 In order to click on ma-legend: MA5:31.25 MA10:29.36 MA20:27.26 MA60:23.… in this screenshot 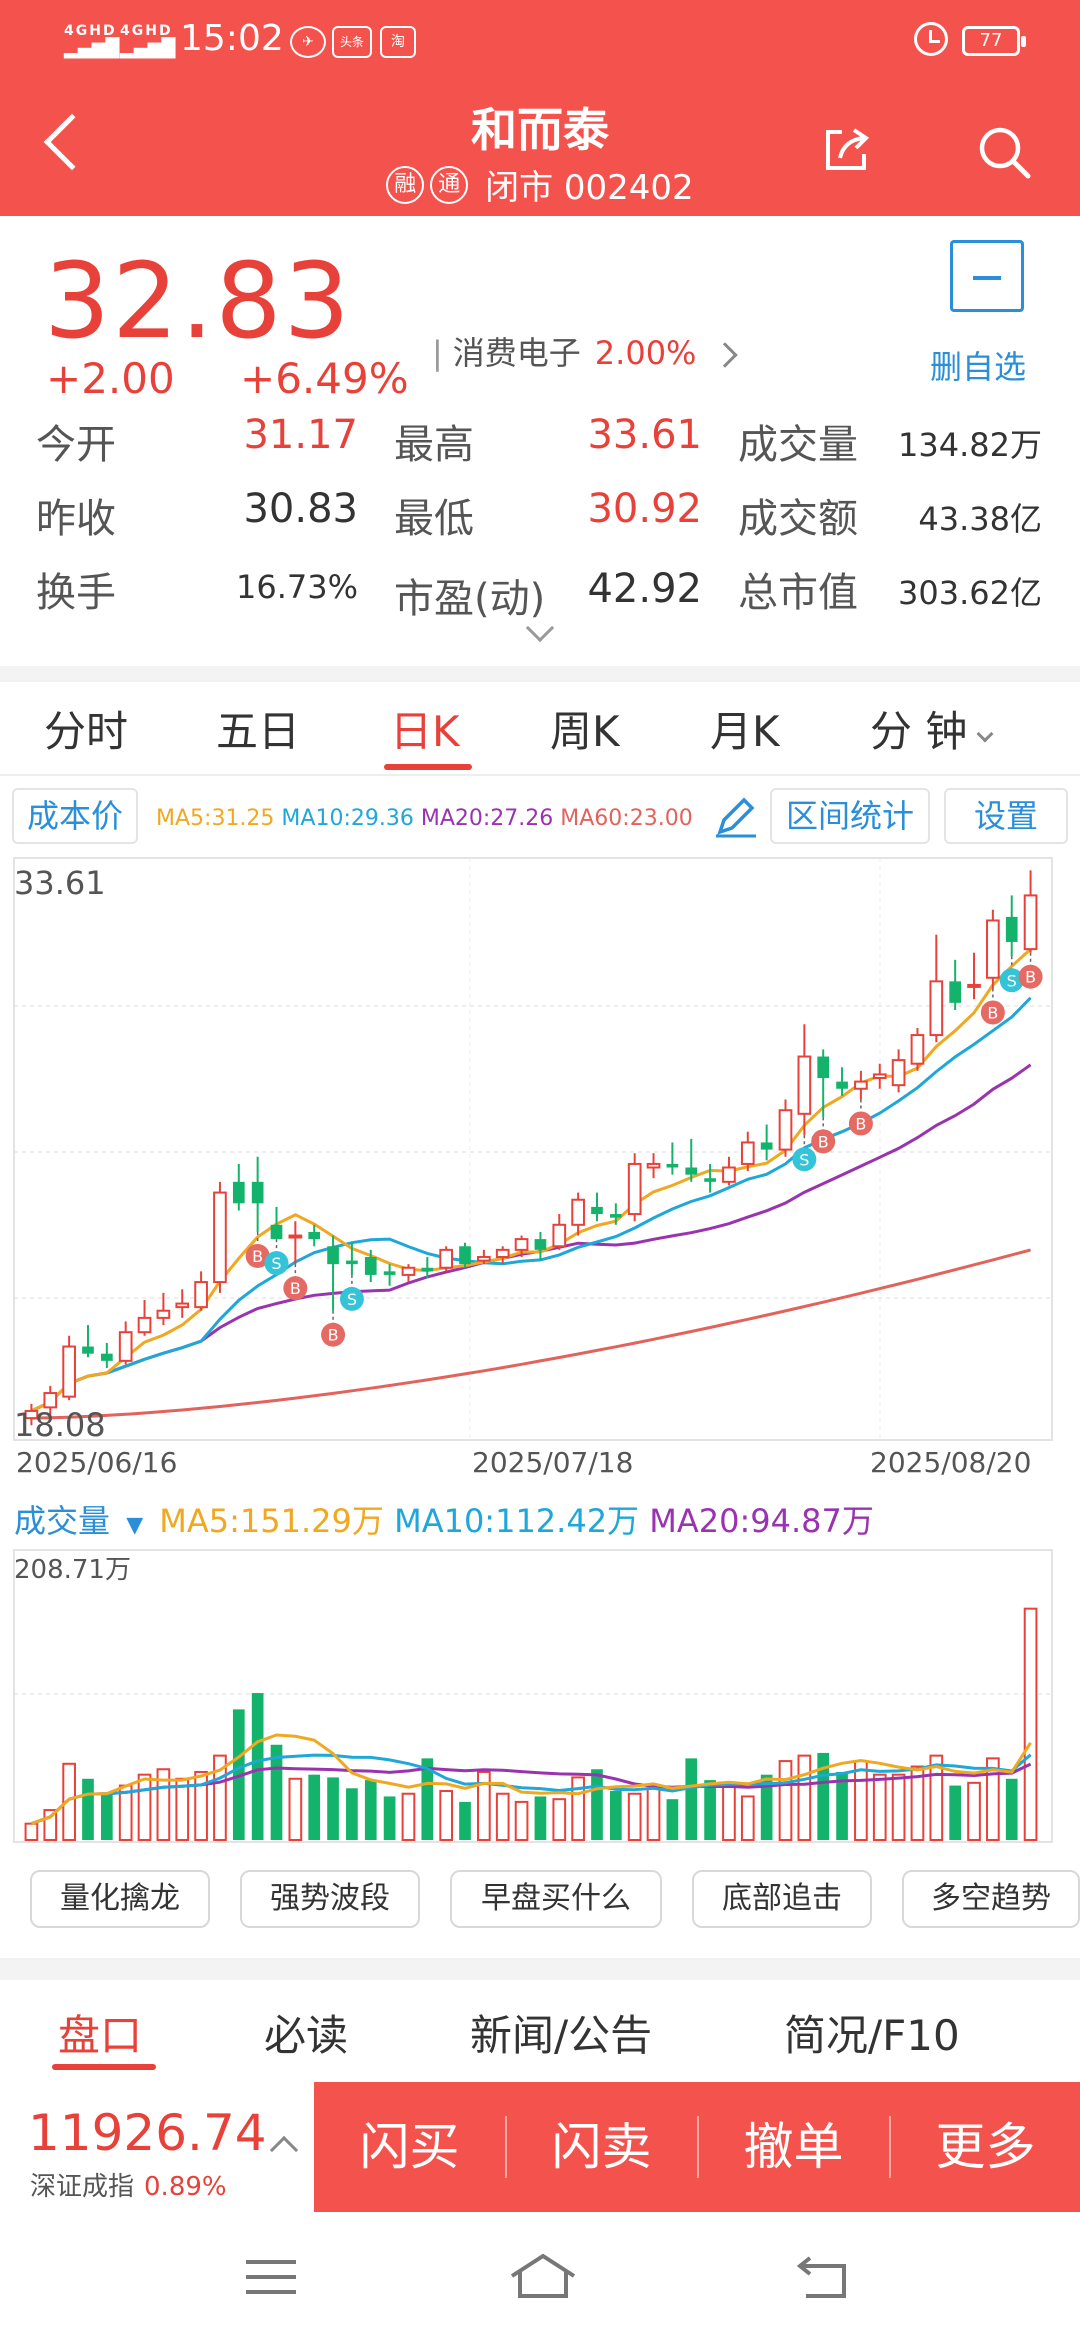, I will do `click(424, 818)`.